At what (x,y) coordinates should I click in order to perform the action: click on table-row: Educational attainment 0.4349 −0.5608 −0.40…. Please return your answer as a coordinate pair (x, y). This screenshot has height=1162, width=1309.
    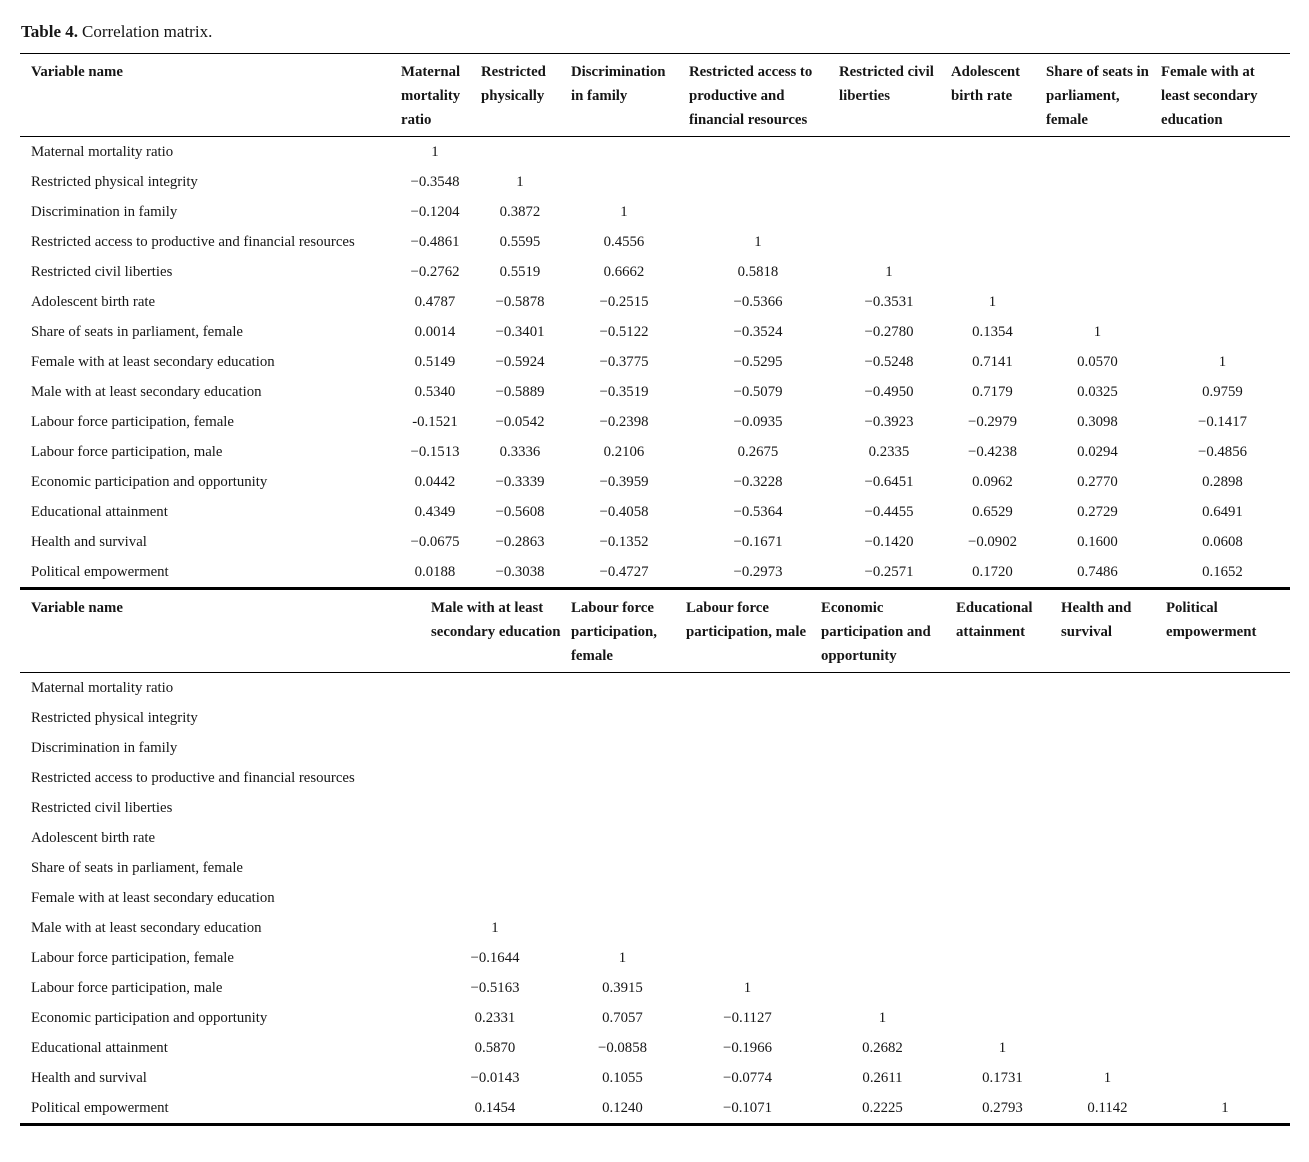
    Looking at the image, I should click on (655, 512).